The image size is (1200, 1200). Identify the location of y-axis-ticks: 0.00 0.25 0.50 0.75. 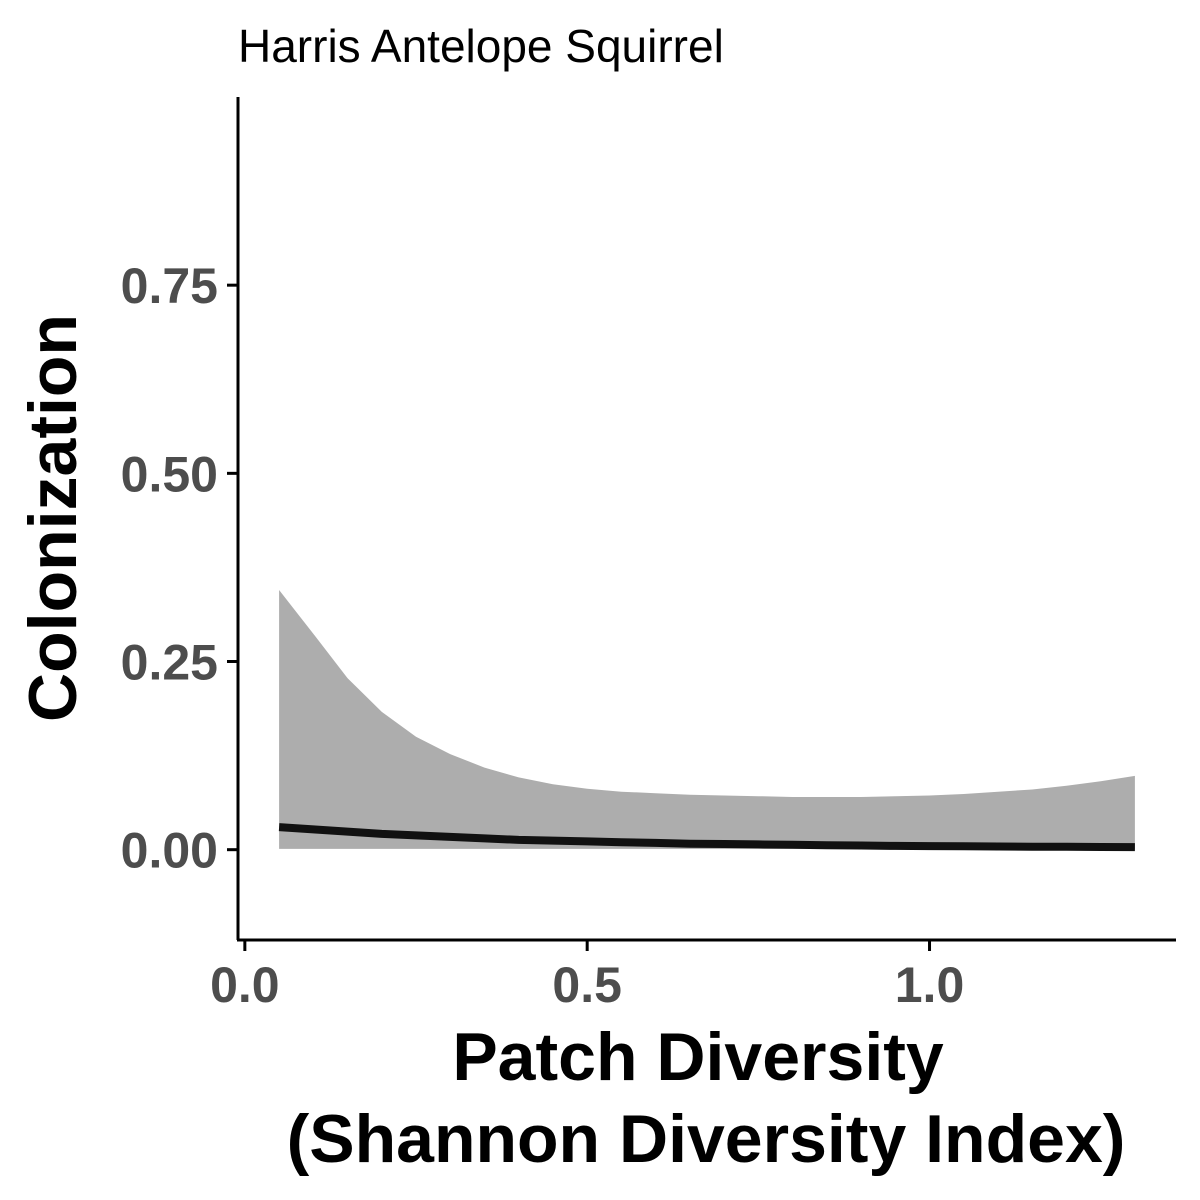
(179, 568).